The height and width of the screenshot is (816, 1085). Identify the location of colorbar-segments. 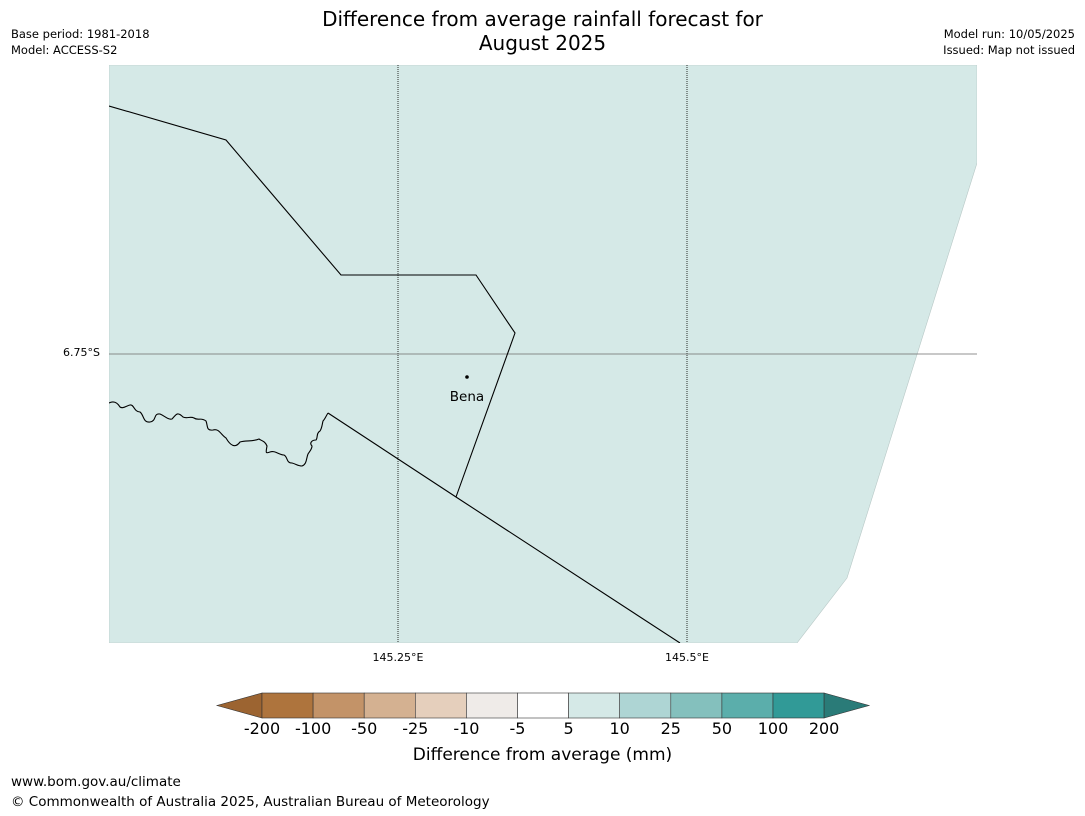
(543, 705).